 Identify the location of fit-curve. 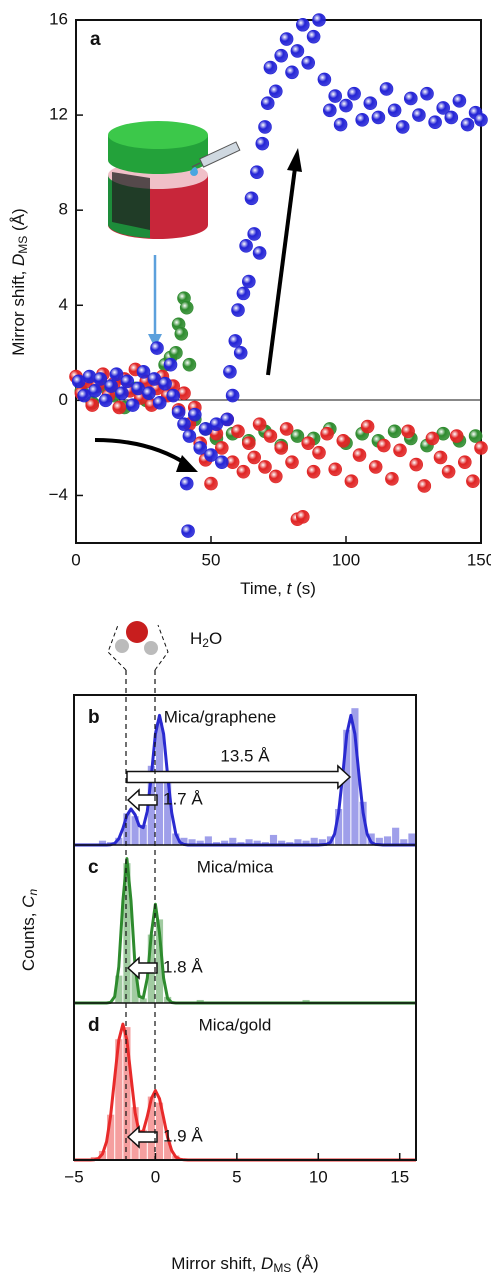
(245, 931).